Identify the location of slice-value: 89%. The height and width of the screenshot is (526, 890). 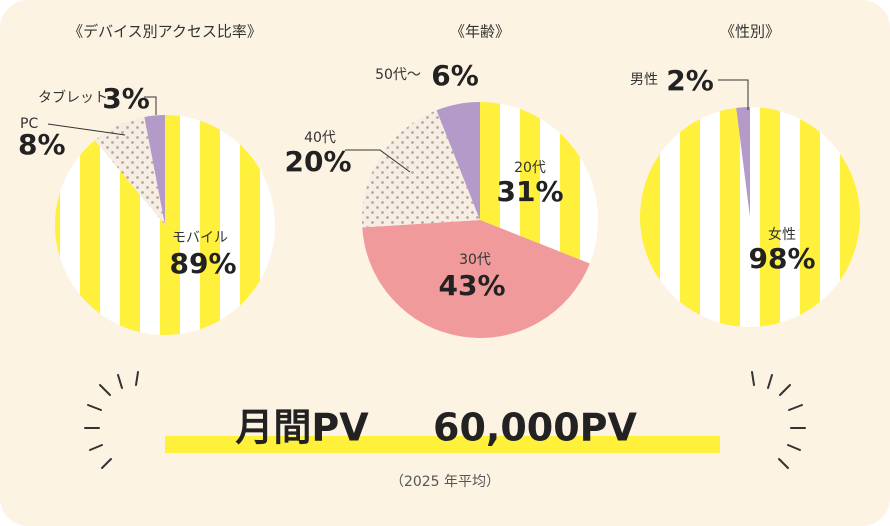
(202, 263).